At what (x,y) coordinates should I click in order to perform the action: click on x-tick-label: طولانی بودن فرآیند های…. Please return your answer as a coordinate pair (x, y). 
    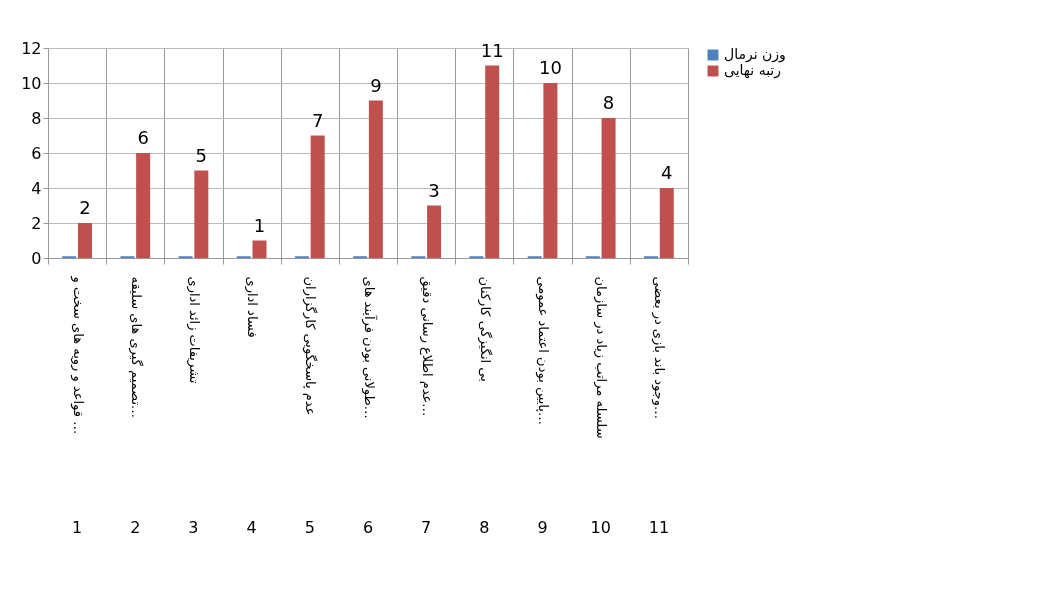
    Looking at the image, I should click on (369, 347).